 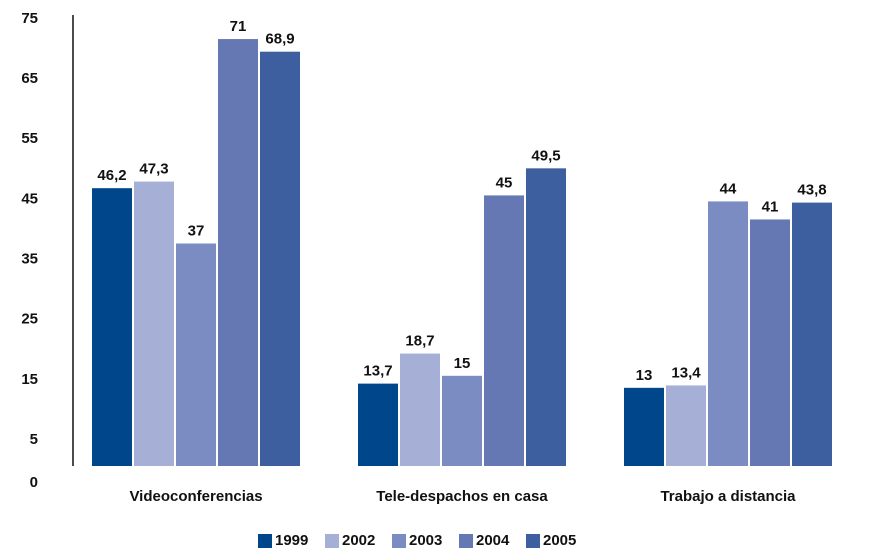 What do you see at coordinates (29, 78) in the screenshot?
I see `y-tick-label: 65` at bounding box center [29, 78].